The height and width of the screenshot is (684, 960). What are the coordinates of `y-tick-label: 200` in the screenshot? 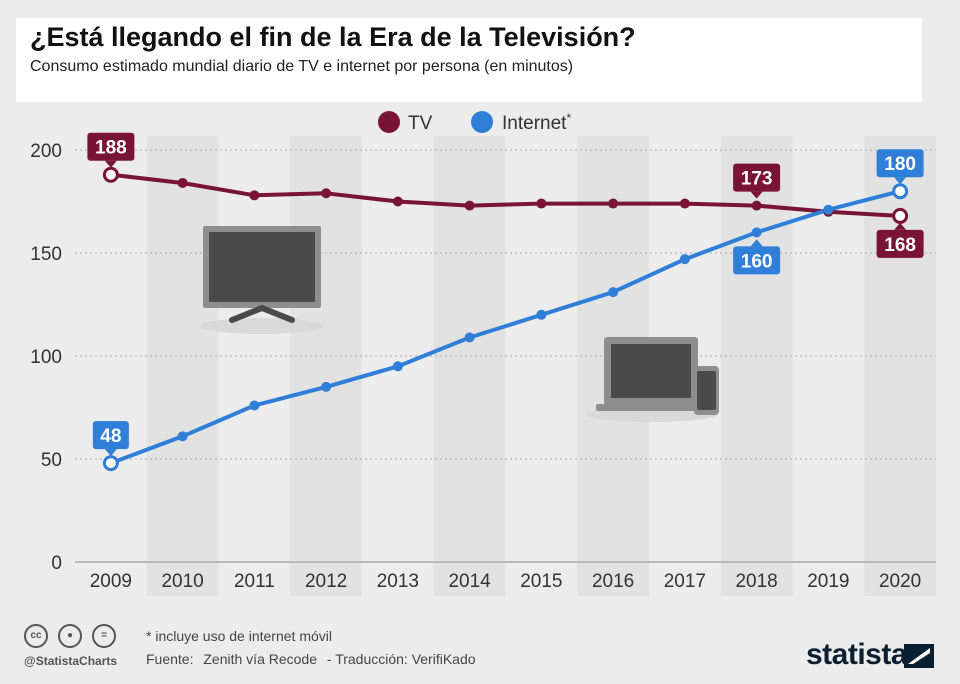 It's located at (46, 151).